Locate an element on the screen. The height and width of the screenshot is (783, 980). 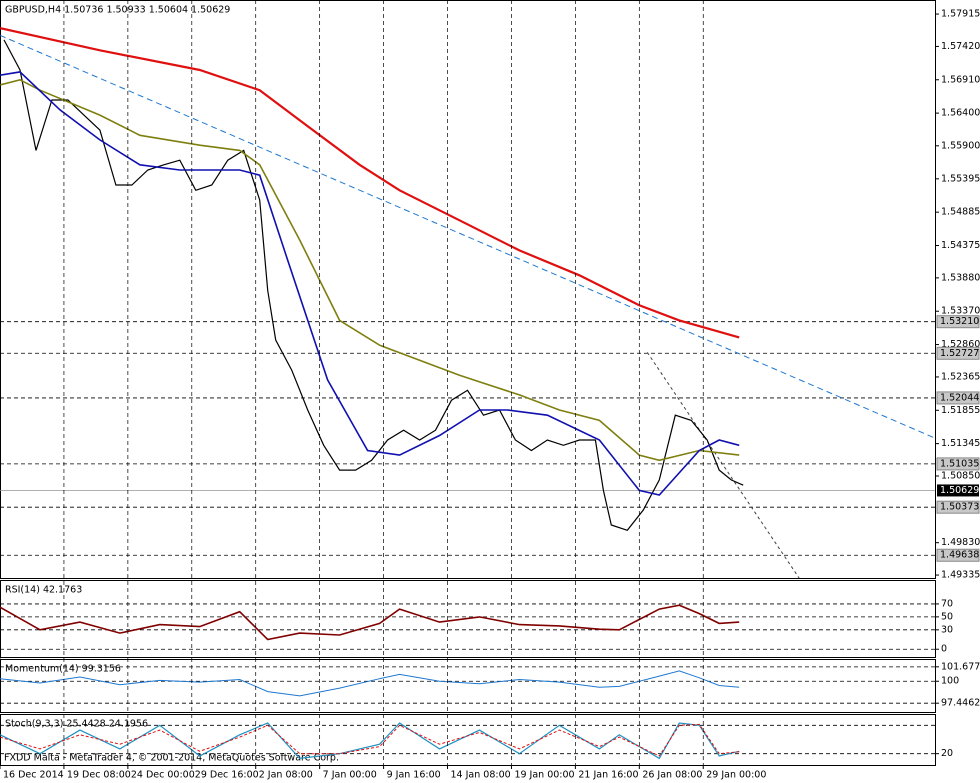
current-price-box is located at coordinates (958, 490).